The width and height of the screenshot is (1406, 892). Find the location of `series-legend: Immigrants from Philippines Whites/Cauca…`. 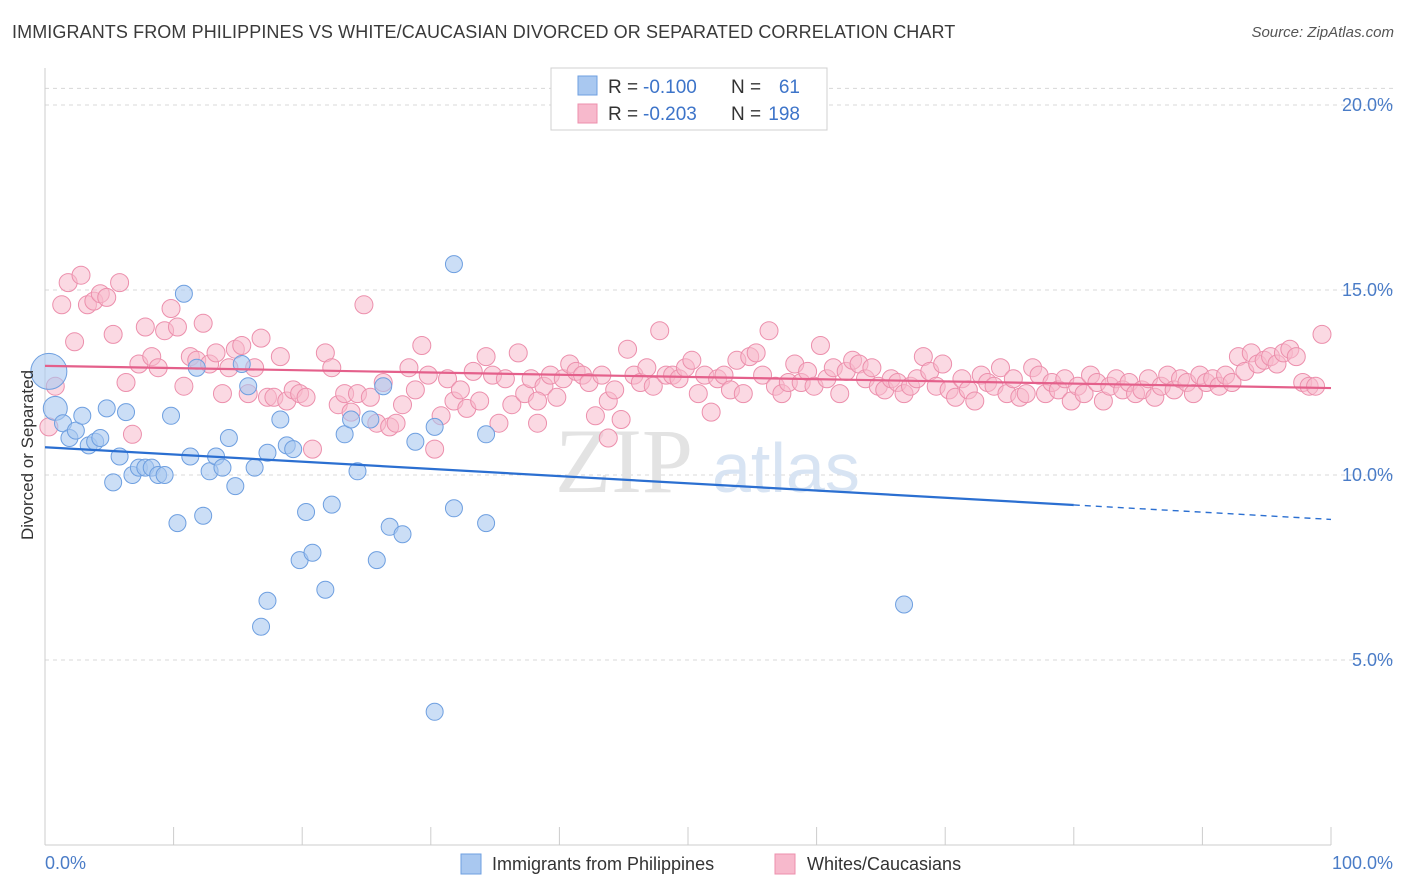

series-legend: Immigrants from Philippines Whites/Cauca… is located at coordinates (710, 864).